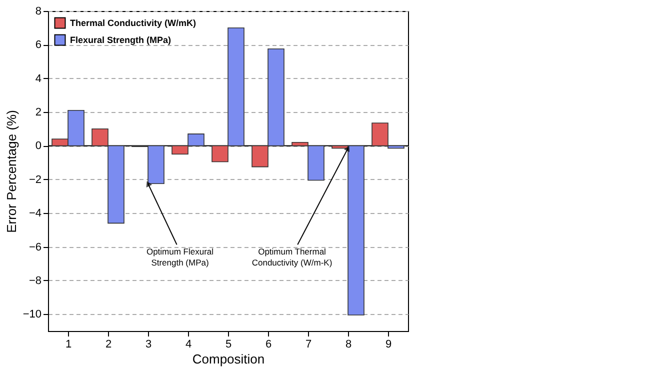 The image size is (669, 381). What do you see at coordinates (308, 344) in the screenshot?
I see `x-tick-label: 7` at bounding box center [308, 344].